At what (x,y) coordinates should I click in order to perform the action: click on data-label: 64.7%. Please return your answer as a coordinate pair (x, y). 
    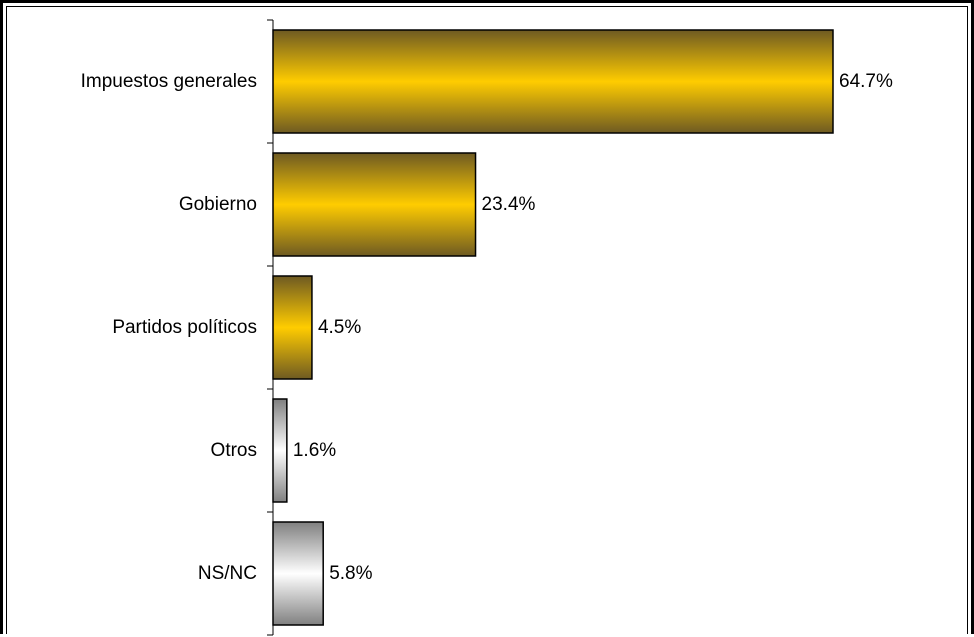
    Looking at the image, I should click on (866, 81).